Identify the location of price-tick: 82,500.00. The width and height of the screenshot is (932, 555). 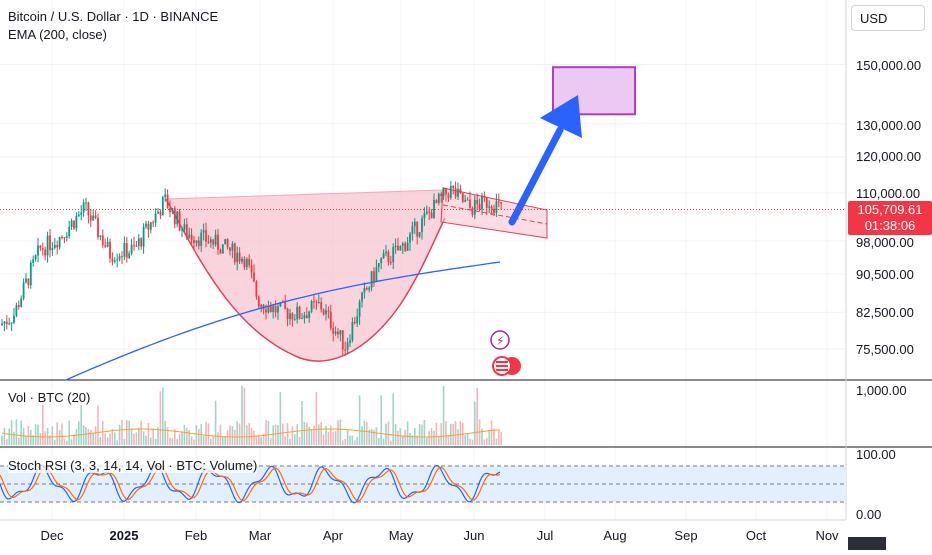
(885, 312).